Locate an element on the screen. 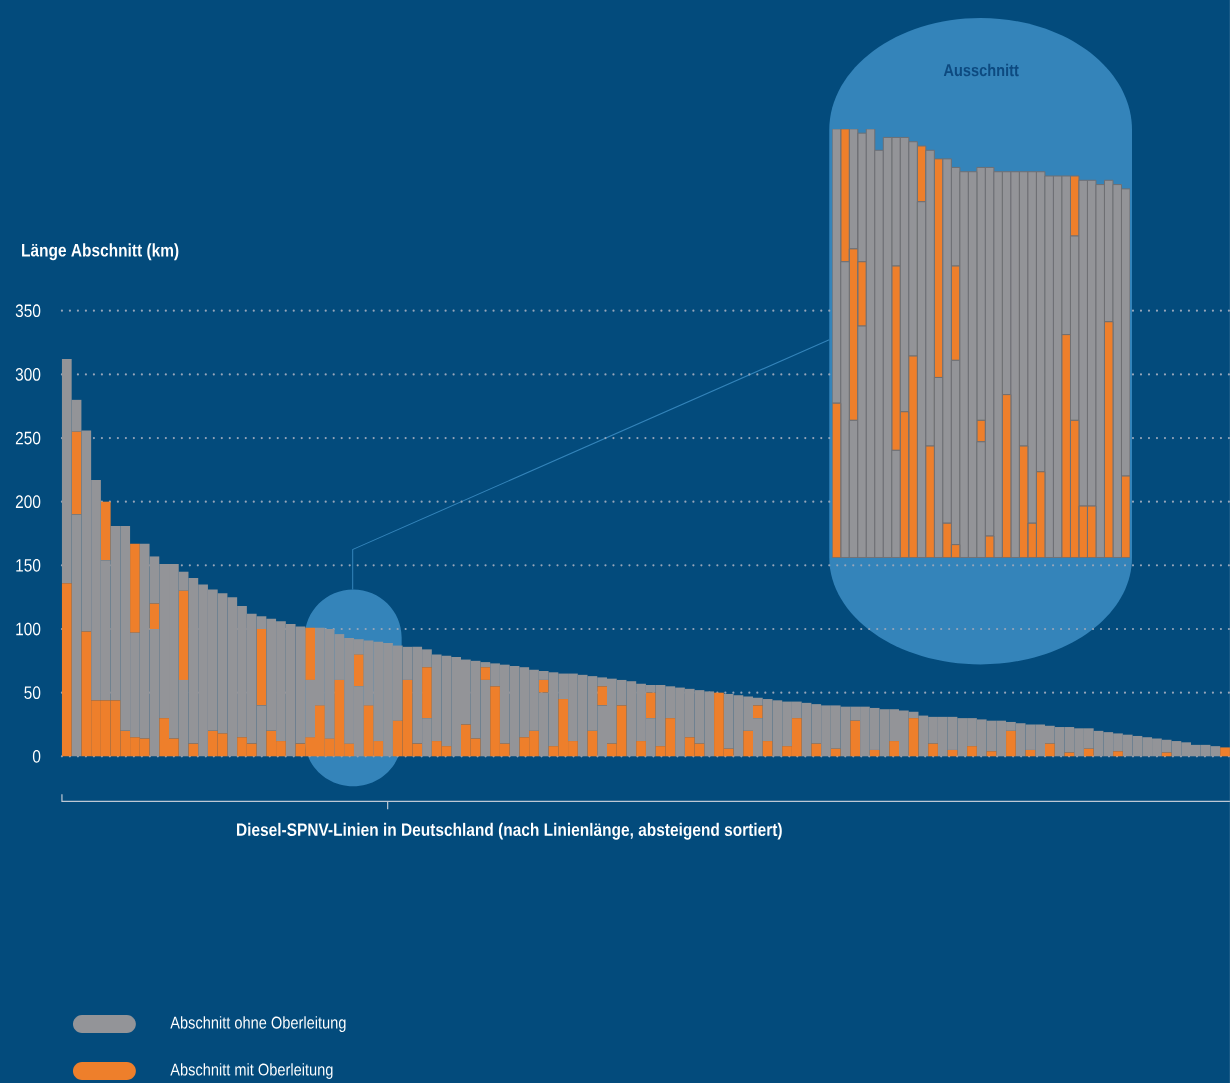 The image size is (1231, 1083). y-tick-label: 350 is located at coordinates (28, 311).